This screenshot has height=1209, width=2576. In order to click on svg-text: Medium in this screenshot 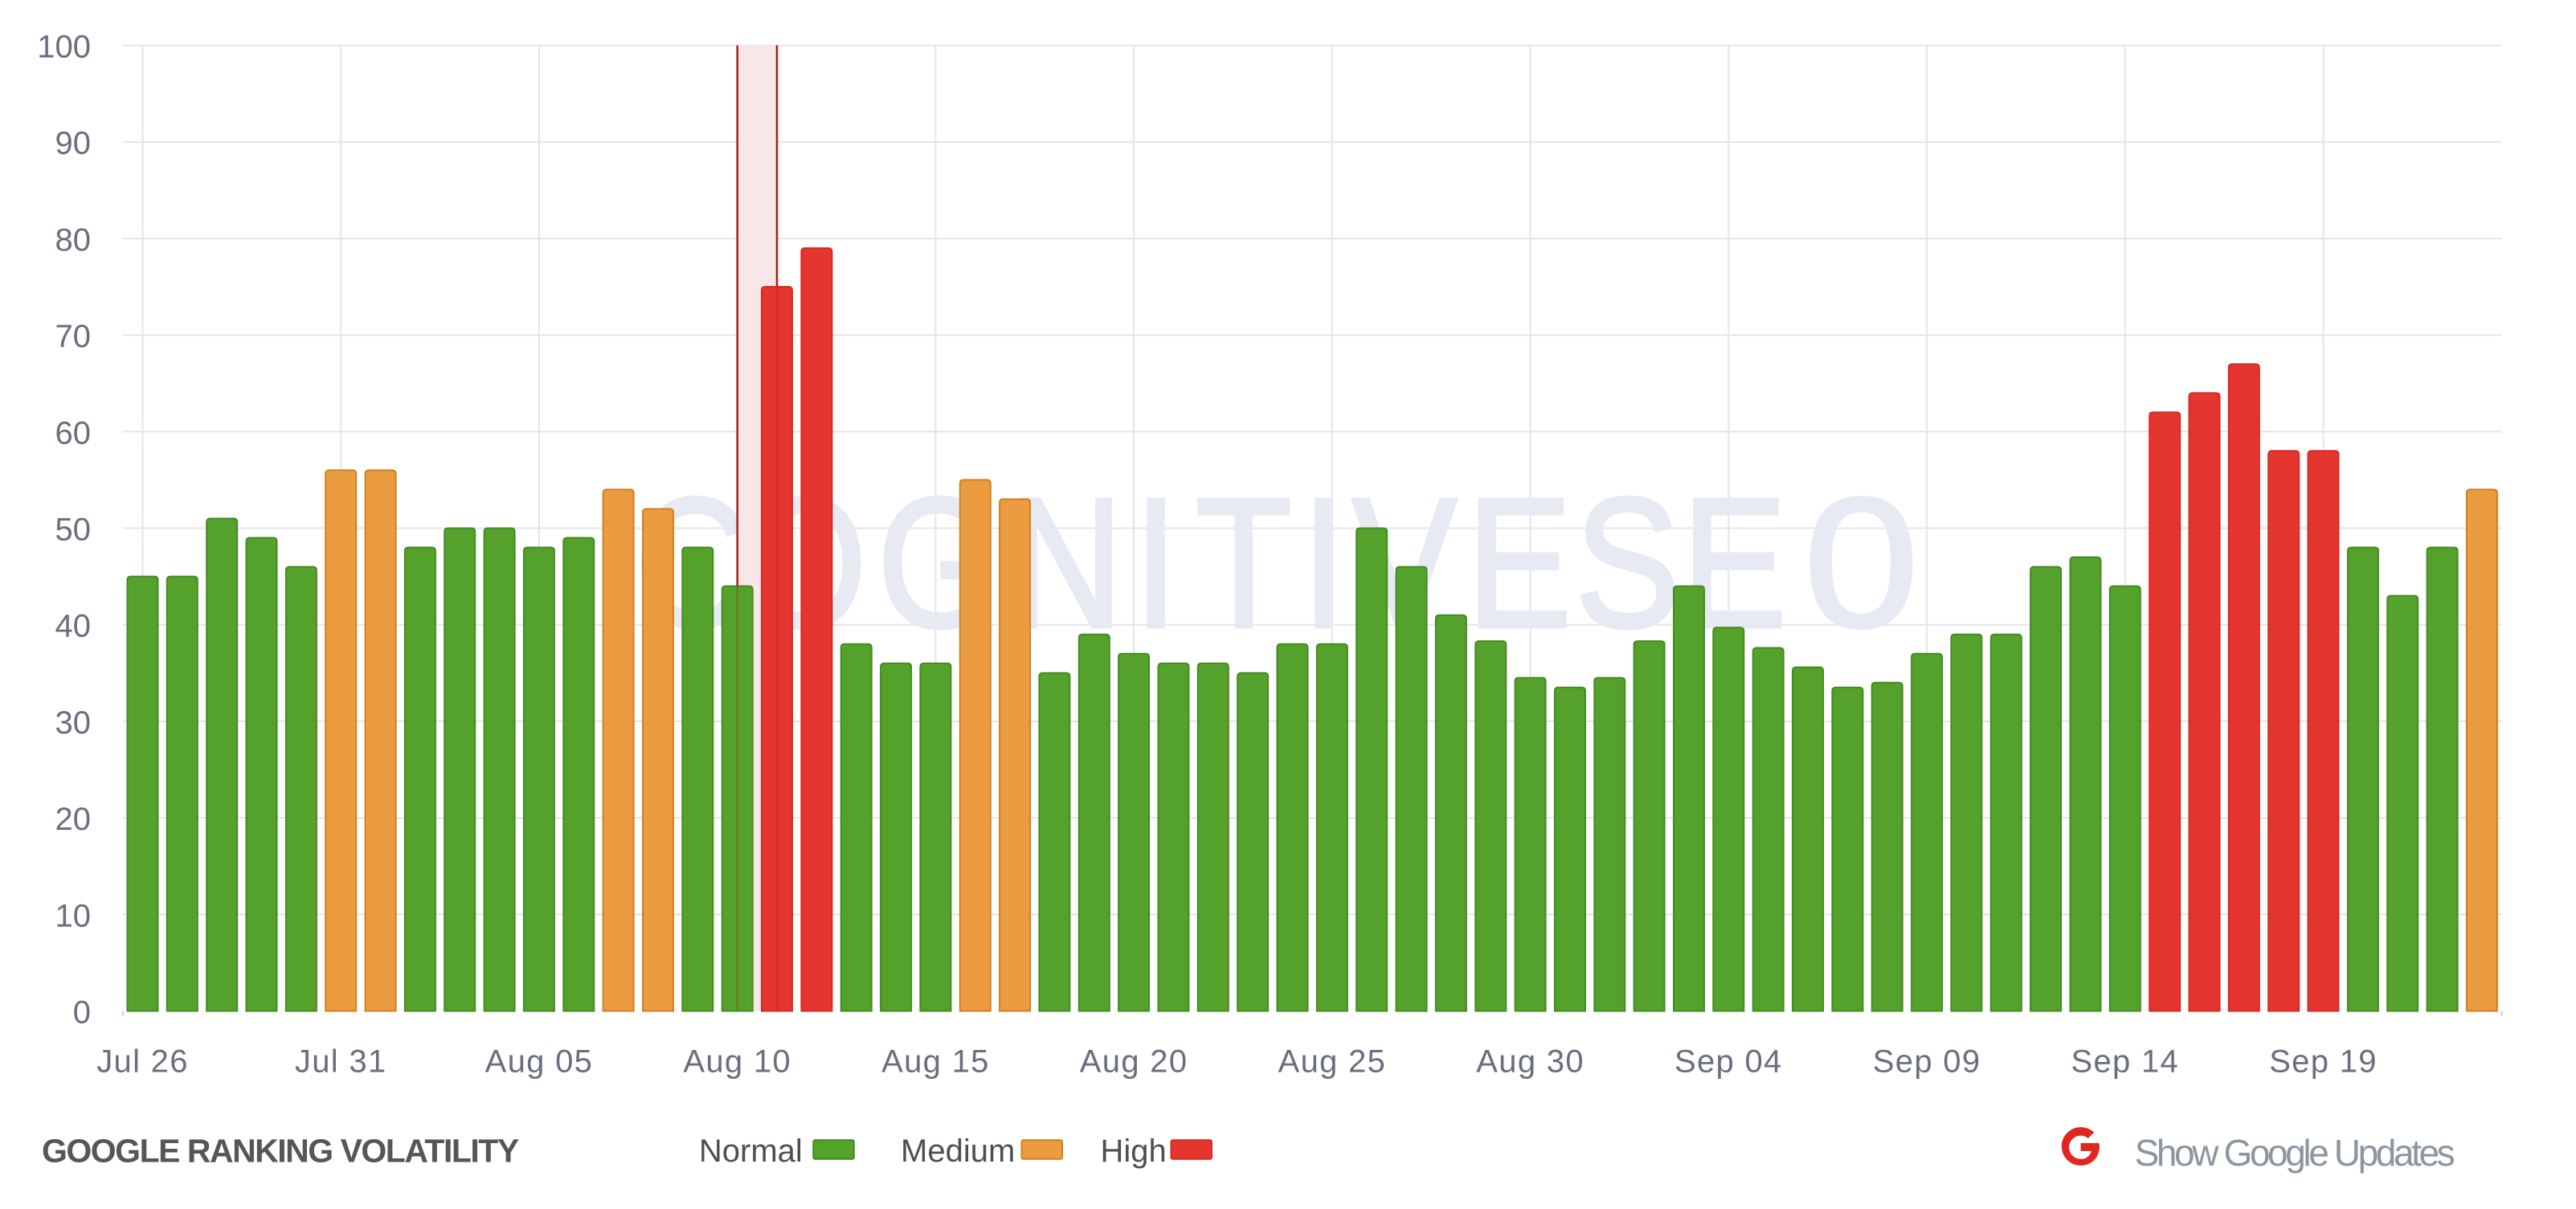, I will do `click(958, 1151)`.